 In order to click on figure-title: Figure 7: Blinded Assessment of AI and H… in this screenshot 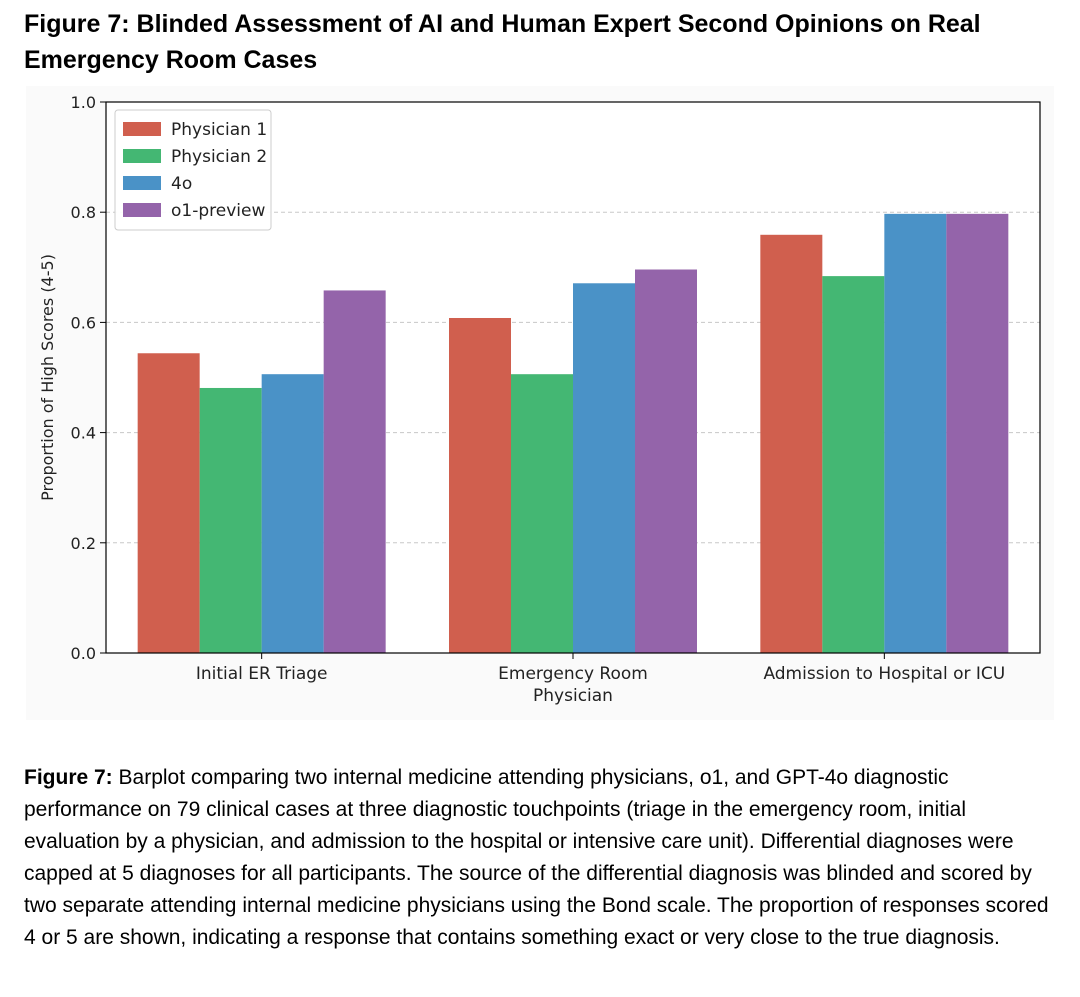, I will do `click(502, 42)`.